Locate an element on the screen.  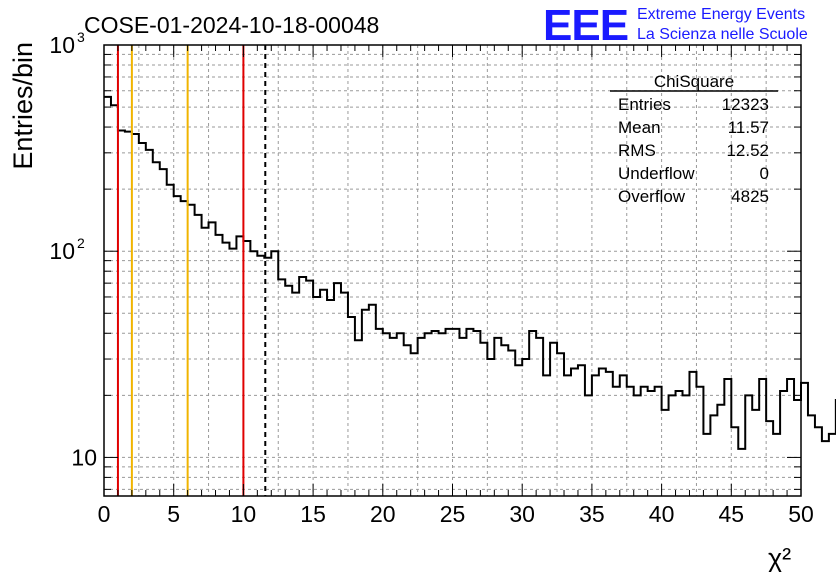
stats-label: Mean is located at coordinates (639, 127).